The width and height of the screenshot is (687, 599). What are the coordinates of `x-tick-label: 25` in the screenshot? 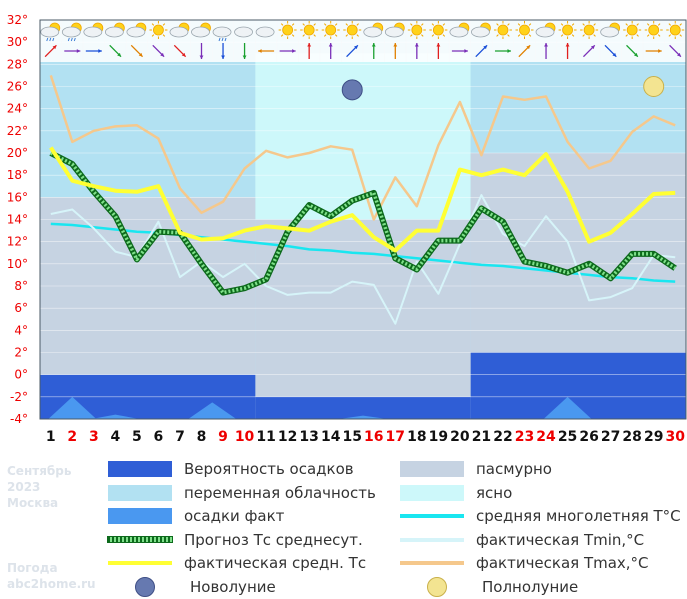 It's located at (567, 437).